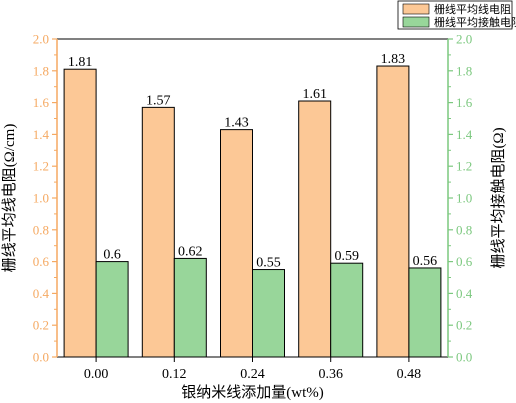  I want to click on right-tick-label-2: 0.4, so click(464, 293).